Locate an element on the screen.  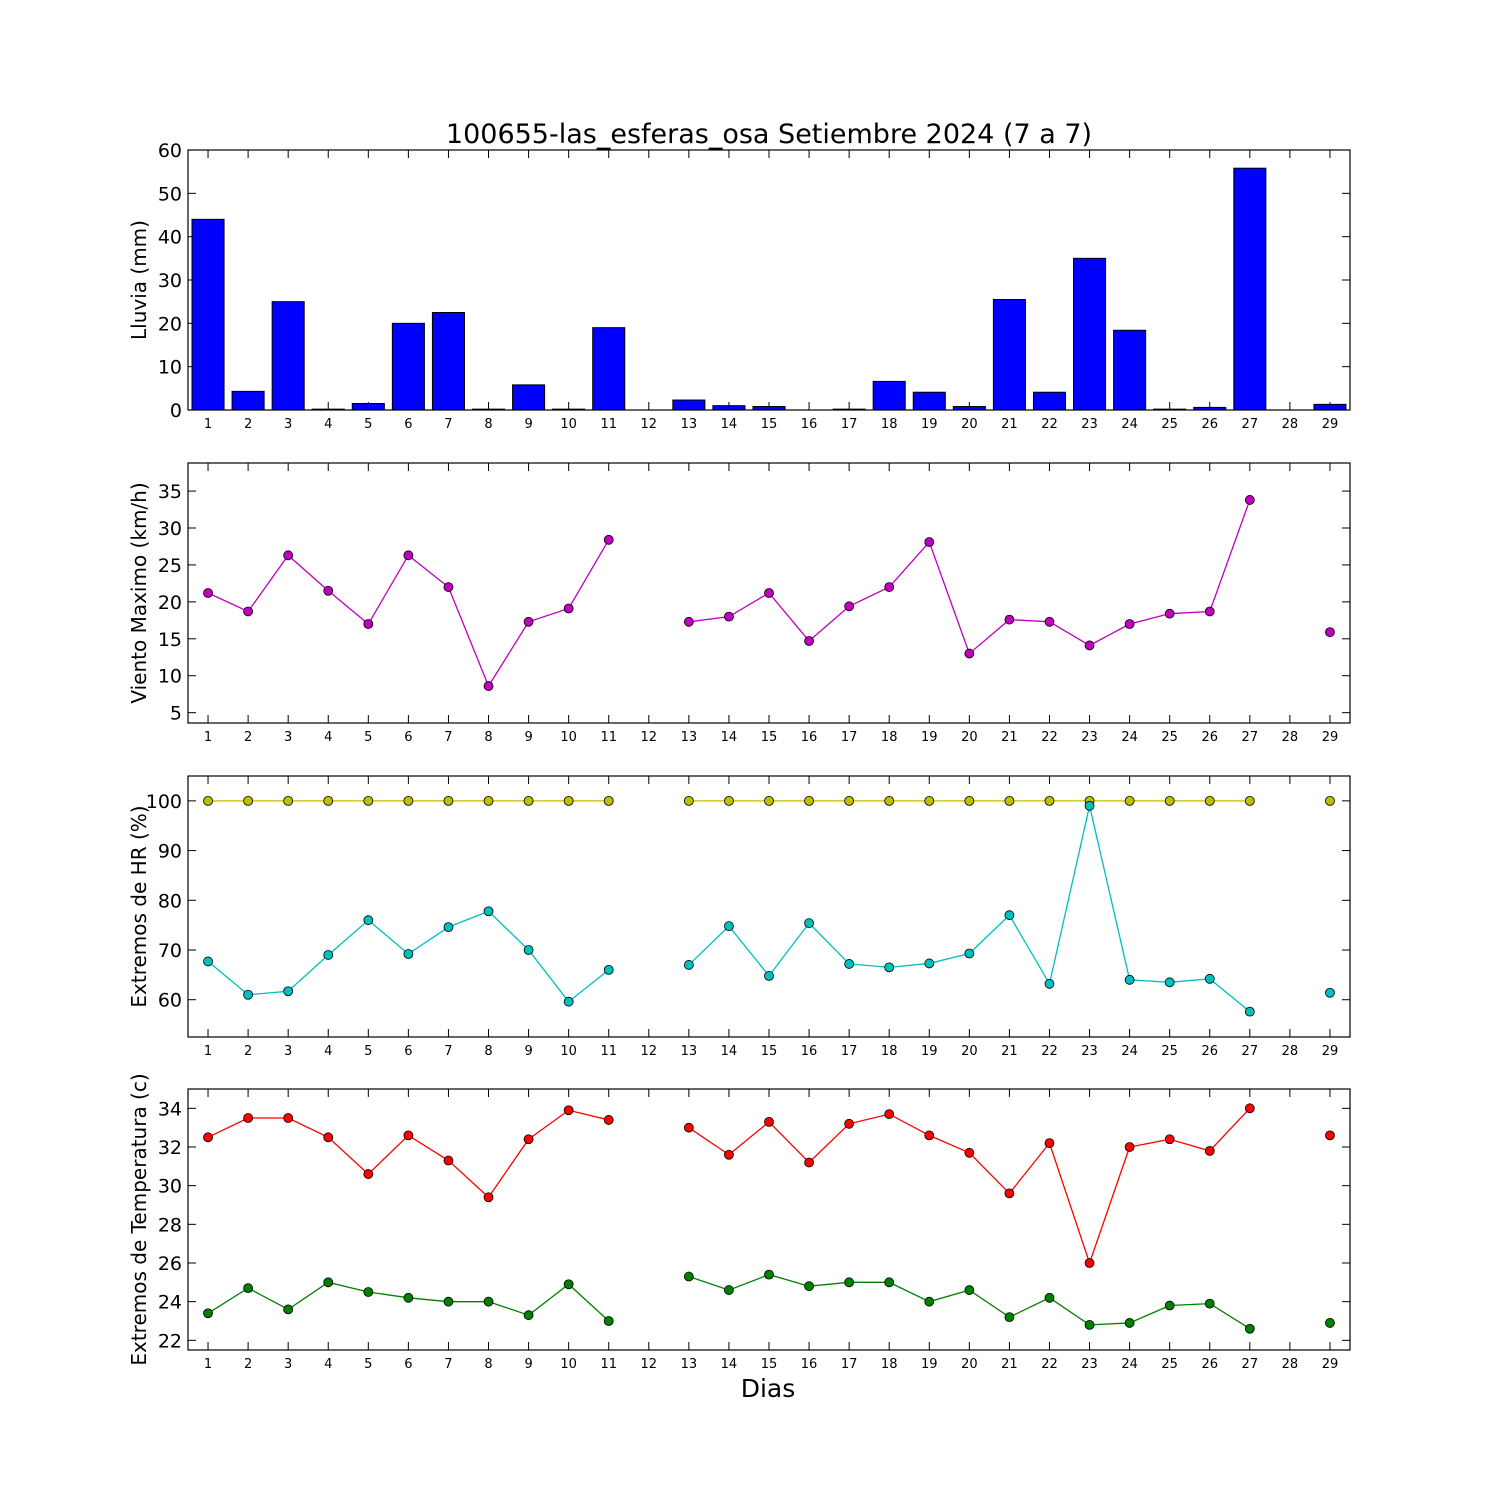
y-tick-label: 0 is located at coordinates (176, 411).